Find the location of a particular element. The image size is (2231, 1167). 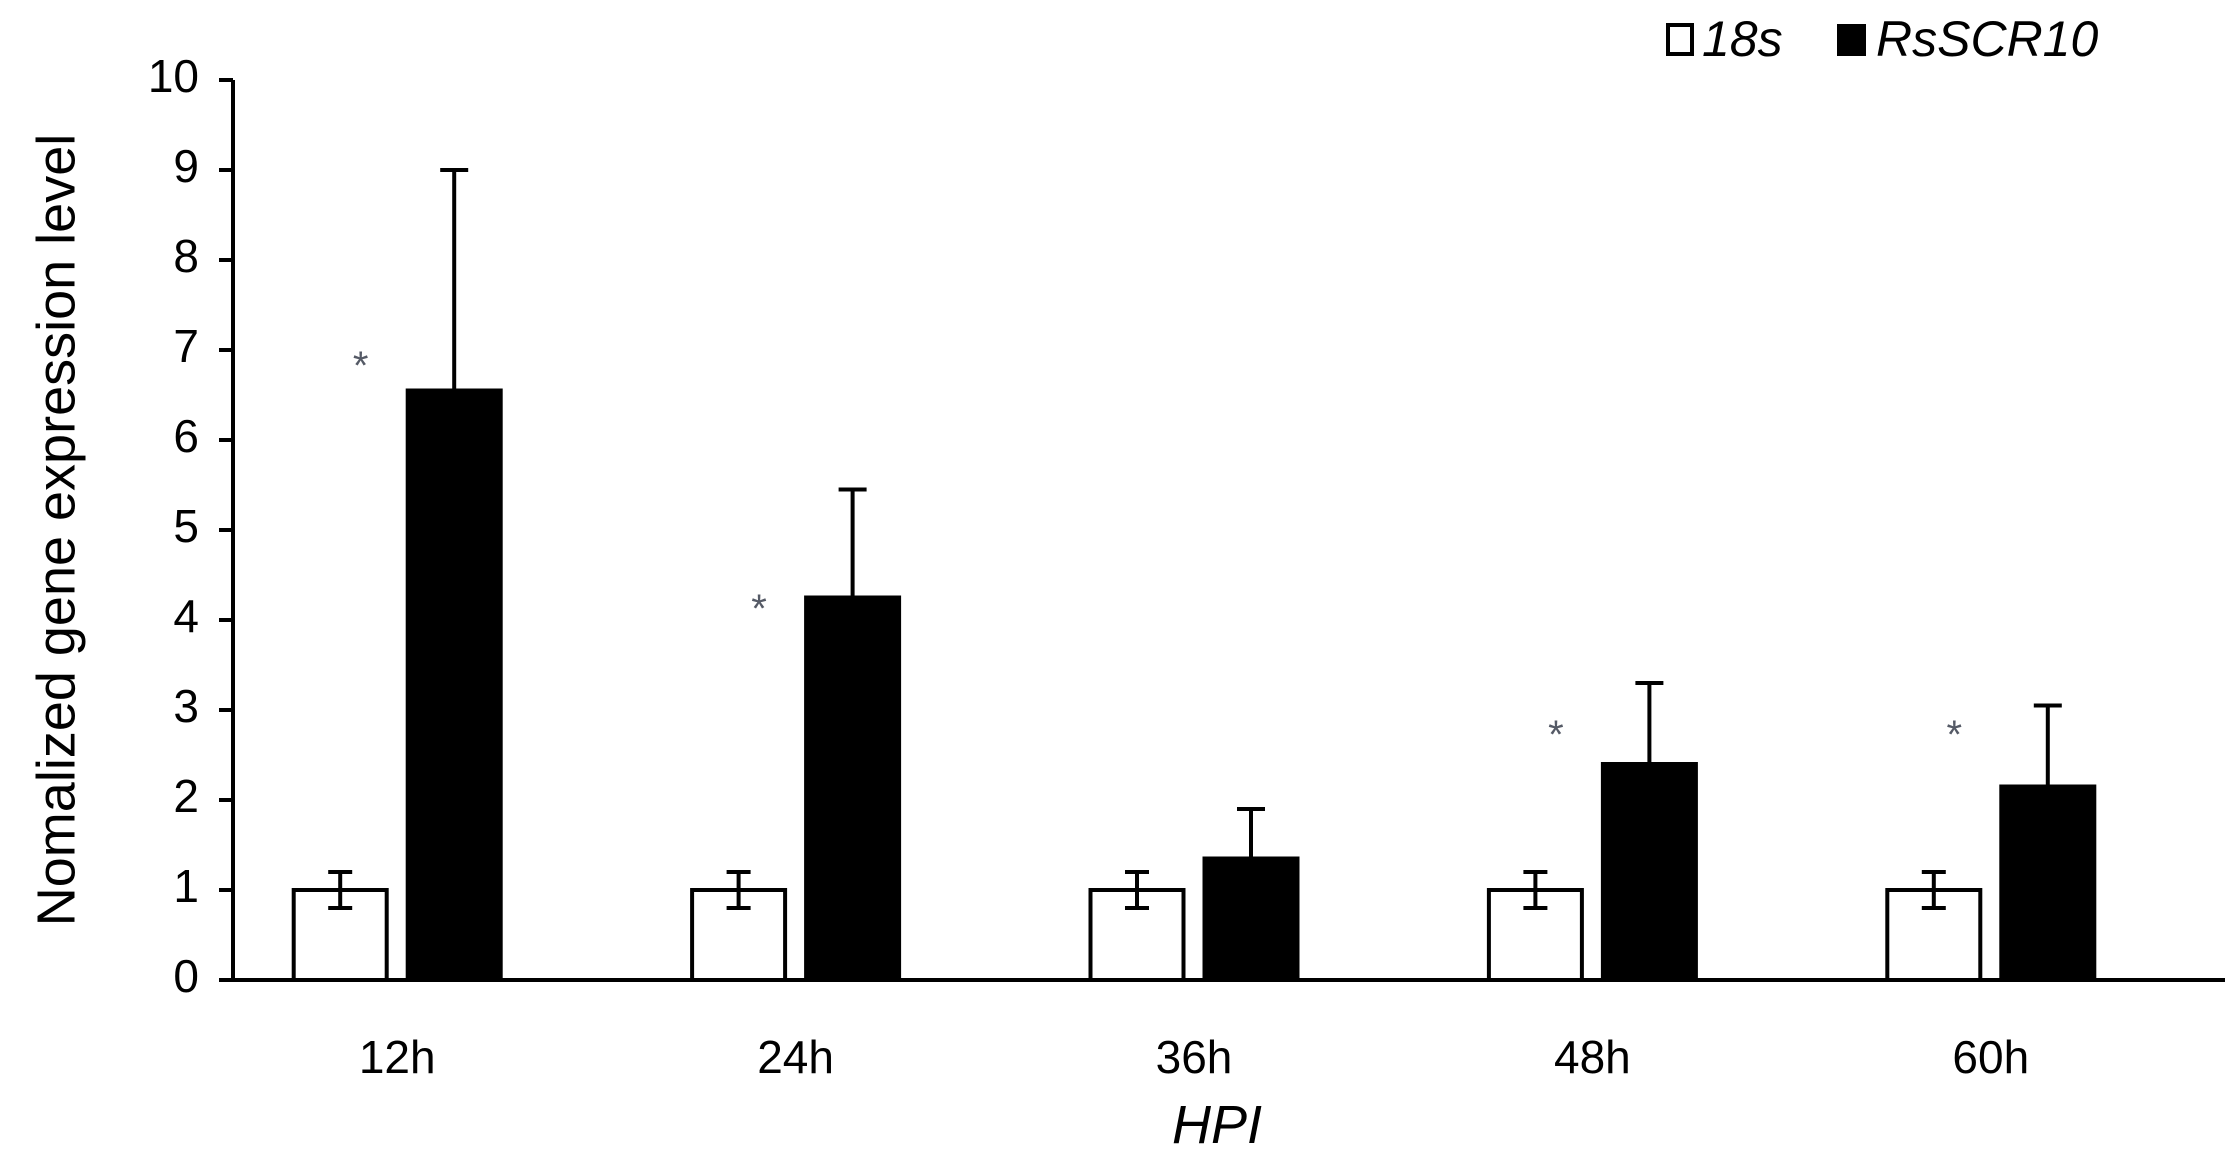

legend-label-18s: 18s is located at coordinates (1742, 39).